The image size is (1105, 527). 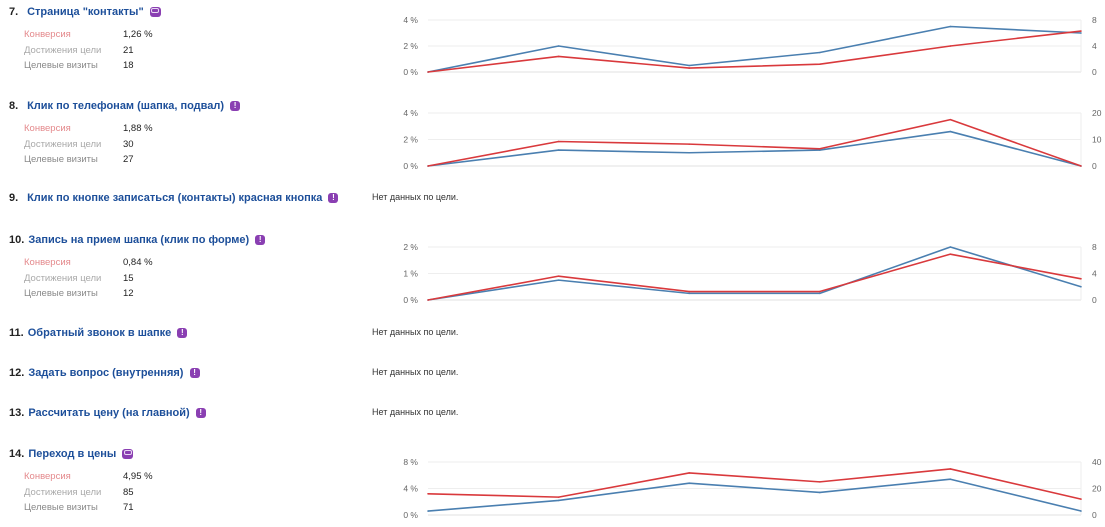 I want to click on goal-chart: 0 % 2 % 4 % 0 4 8, so click(x=750, y=46).